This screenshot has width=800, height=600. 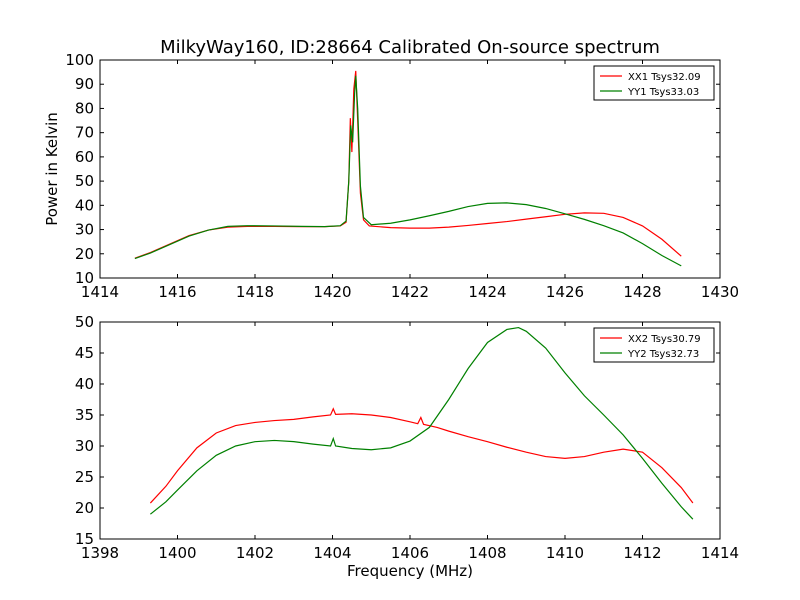 I want to click on y-tick-label: 25, so click(x=84, y=477).